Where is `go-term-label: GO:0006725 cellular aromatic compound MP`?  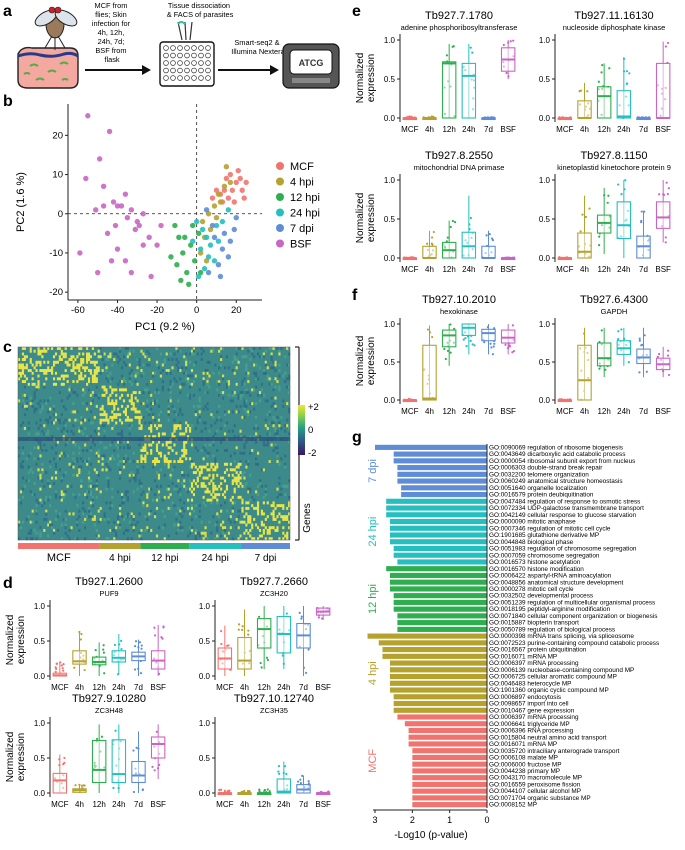
go-term-label: GO:0006725 cellular aromatic compound MP is located at coordinates (553, 677).